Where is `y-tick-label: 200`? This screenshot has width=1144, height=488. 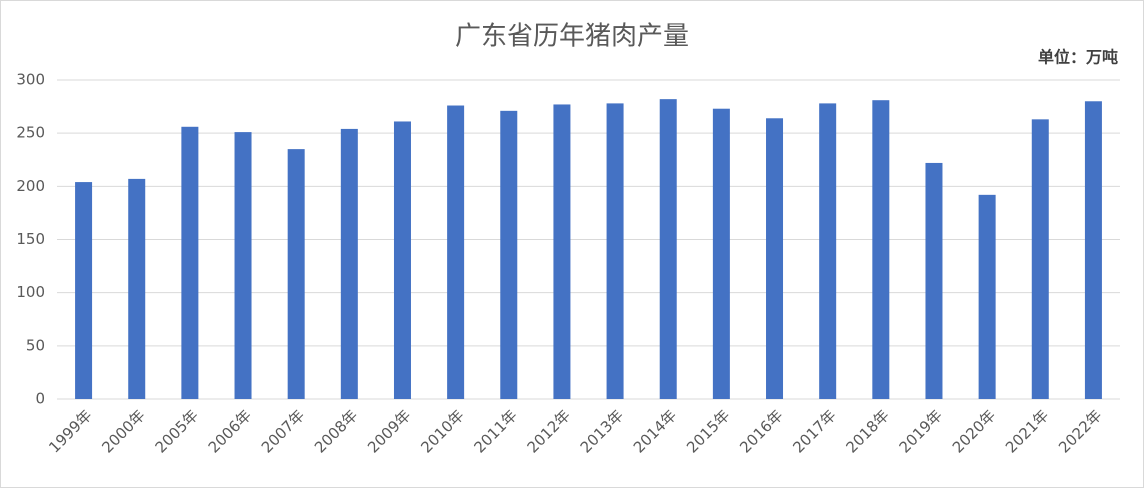
y-tick-label: 200 is located at coordinates (30, 186).